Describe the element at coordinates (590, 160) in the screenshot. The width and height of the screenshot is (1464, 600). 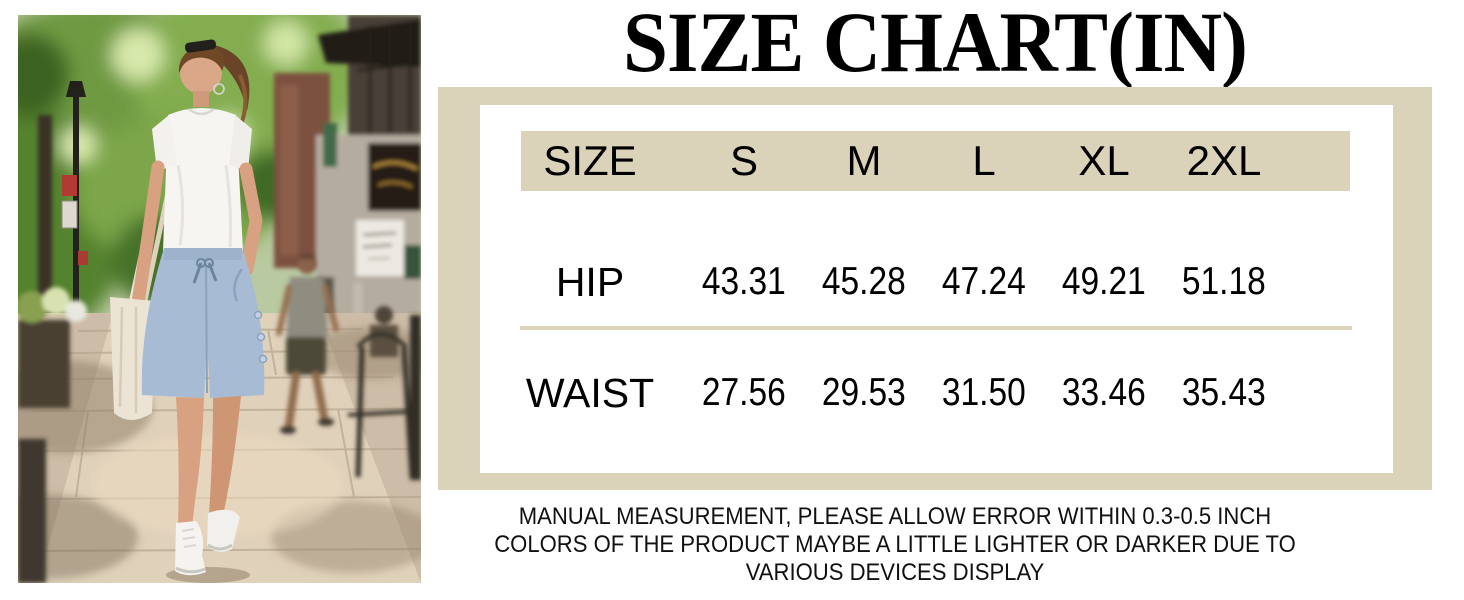
I see `header-cell-size: SIZE` at that location.